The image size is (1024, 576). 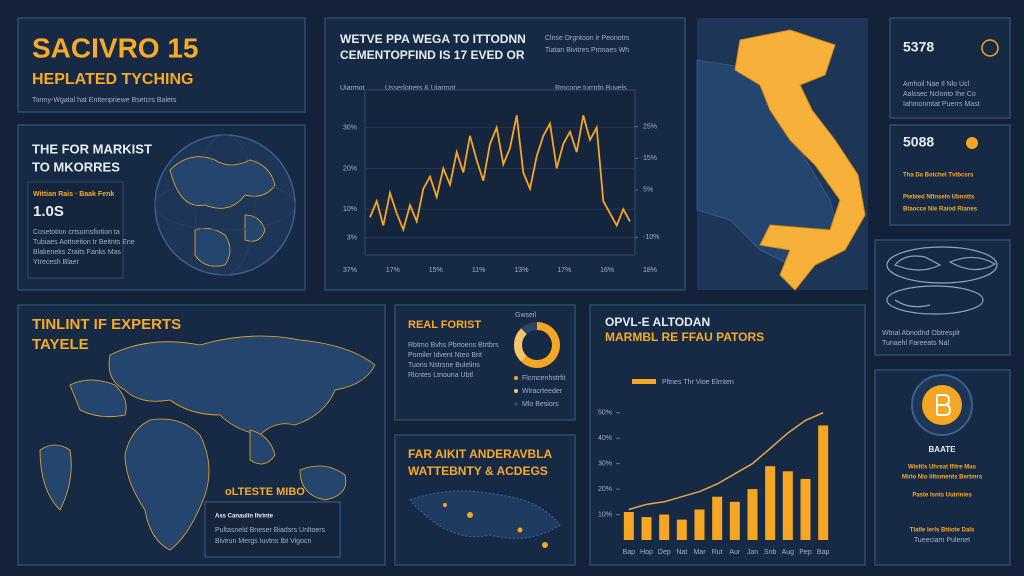 What do you see at coordinates (915, 343) in the screenshot?
I see `device-line: Tunaehl Fareeats Nal` at bounding box center [915, 343].